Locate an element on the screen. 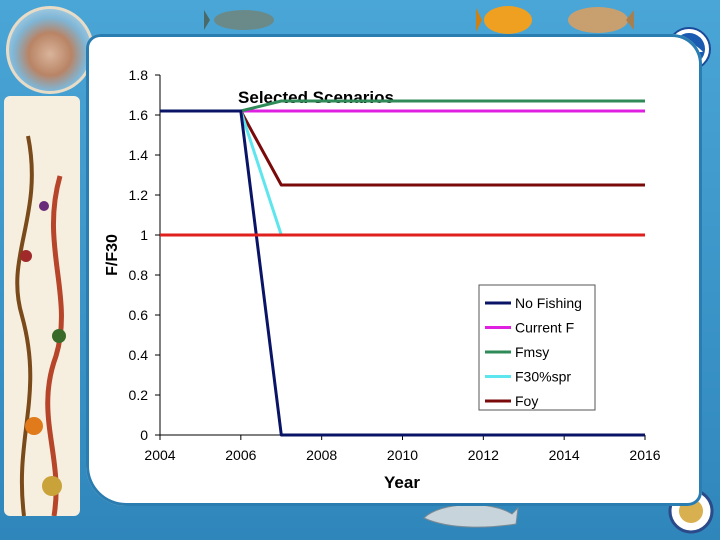  y-tick-label: 0.6 is located at coordinates (139, 315).